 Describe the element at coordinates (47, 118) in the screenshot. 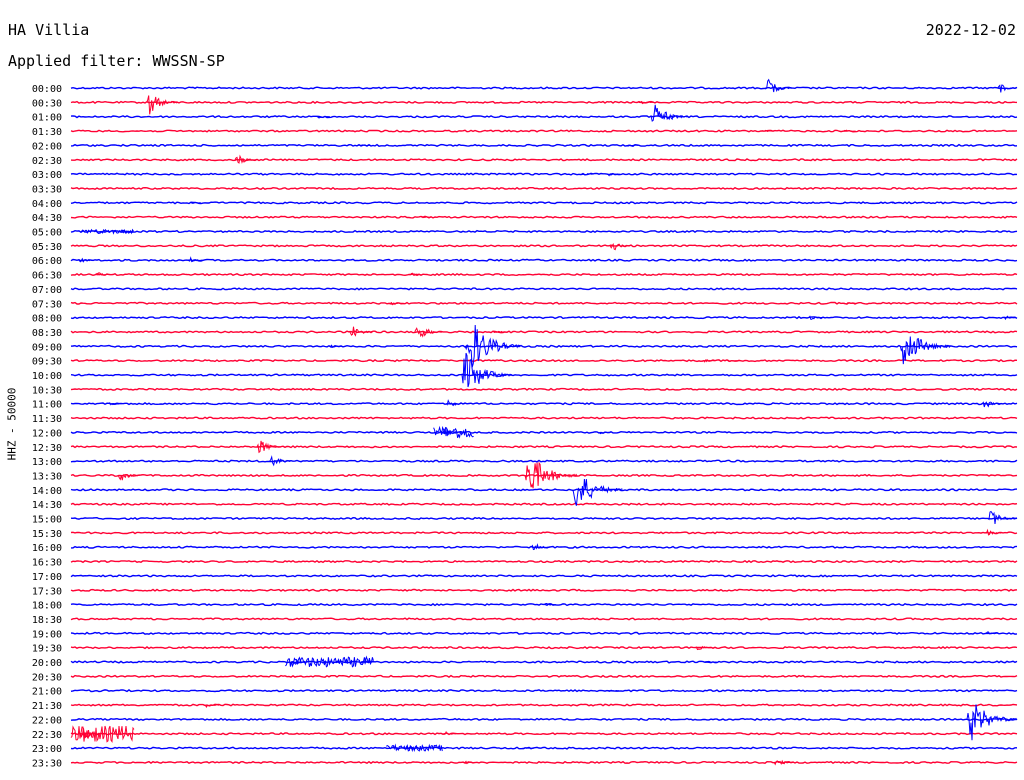

I see `time-label-0100: 01:00` at that location.